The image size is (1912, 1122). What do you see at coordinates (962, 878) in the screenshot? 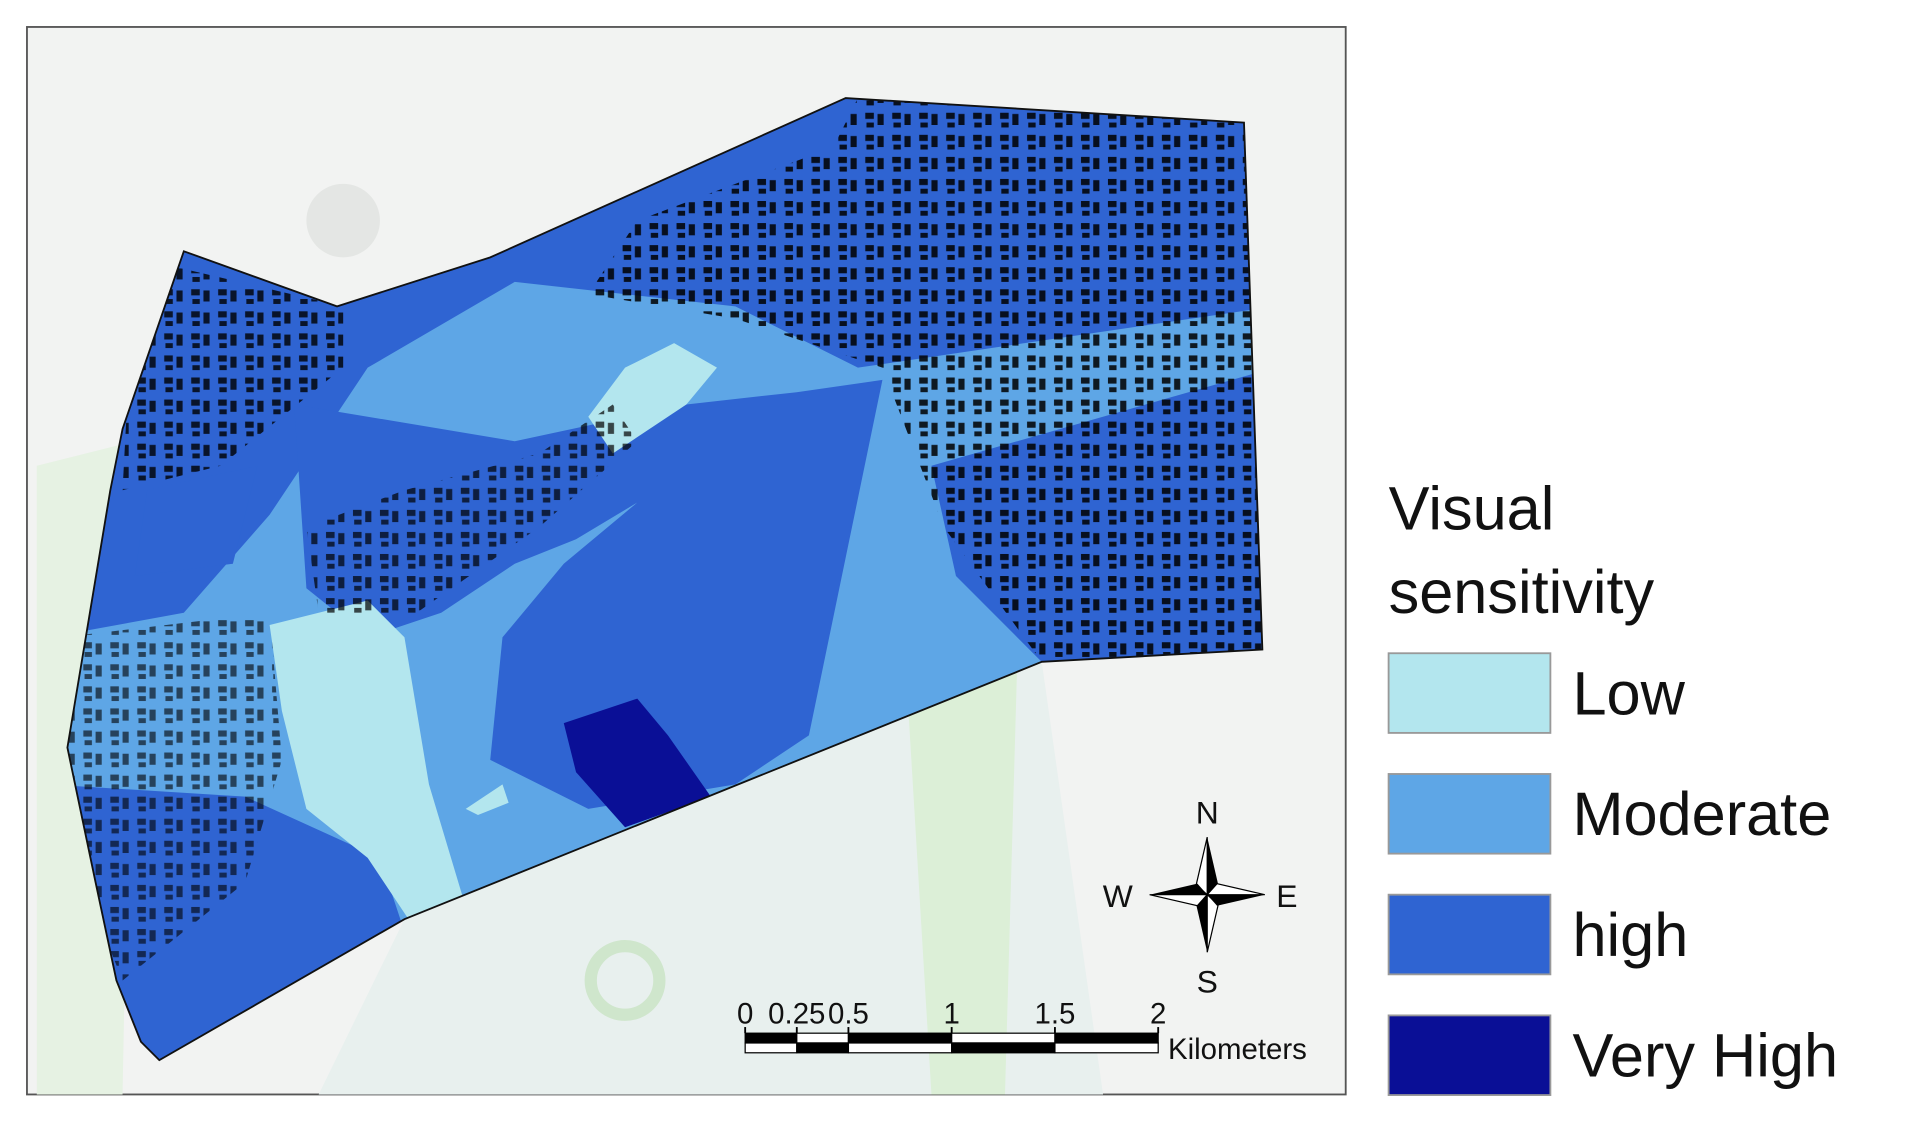
I see `basemap-green` at bounding box center [962, 878].